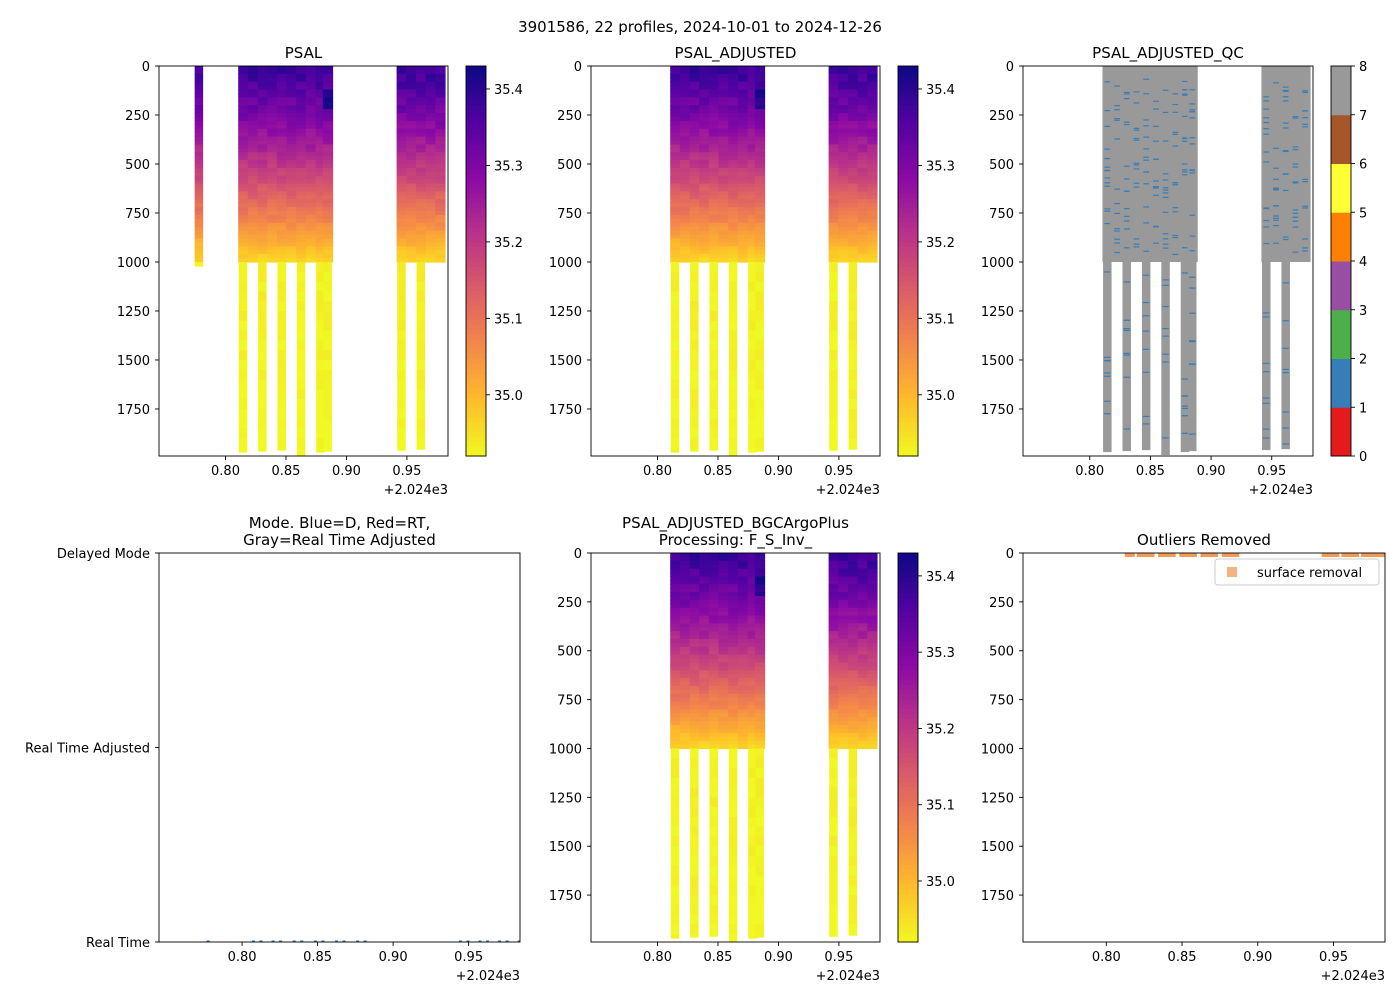 Image resolution: width=1400 pixels, height=1000 pixels. I want to click on outlier-point, so click(1353, 555).